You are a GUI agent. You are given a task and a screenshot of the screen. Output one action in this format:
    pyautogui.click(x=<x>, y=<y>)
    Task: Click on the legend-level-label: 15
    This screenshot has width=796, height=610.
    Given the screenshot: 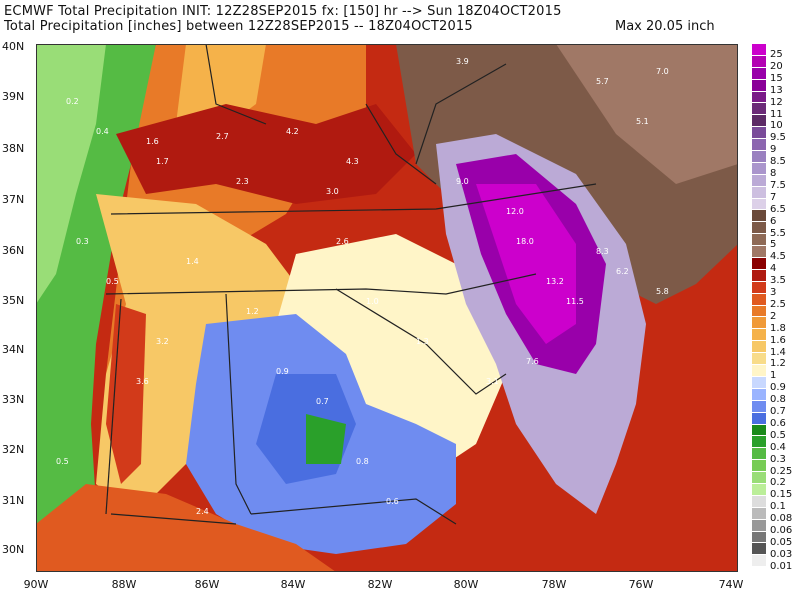 What is the action you would take?
    pyautogui.click(x=776, y=78)
    